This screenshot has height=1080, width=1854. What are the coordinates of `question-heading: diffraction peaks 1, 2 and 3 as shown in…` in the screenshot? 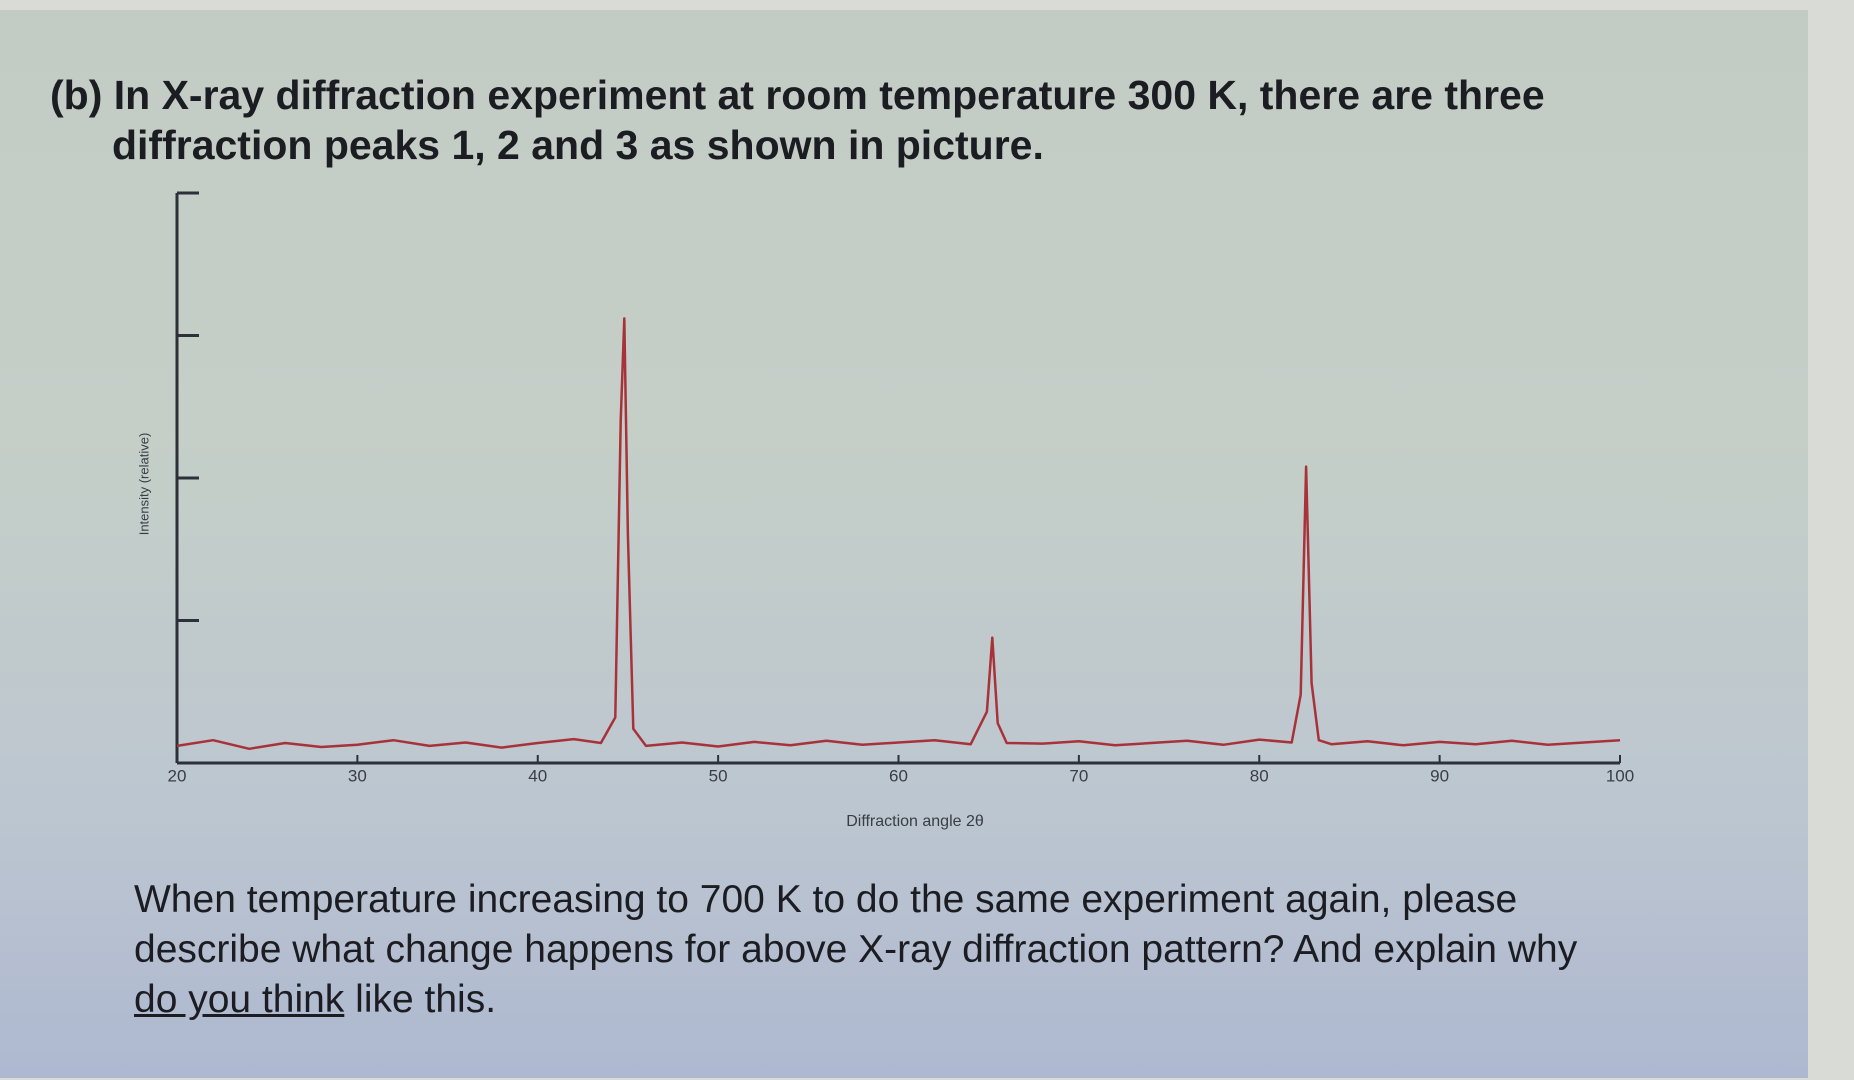 It's located at (578, 145).